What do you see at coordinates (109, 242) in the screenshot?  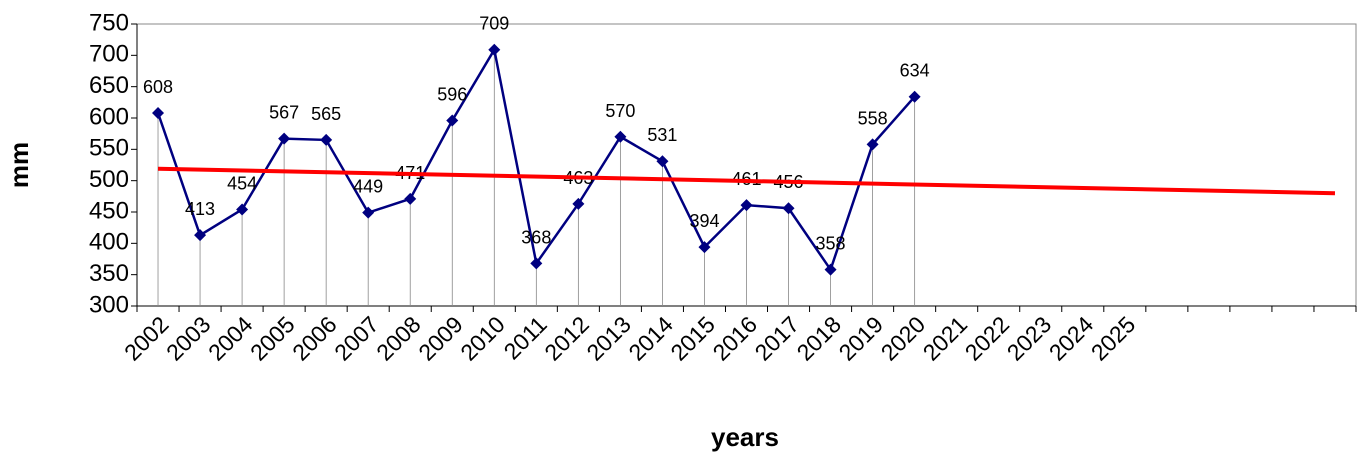 I see `y-tick-label: 400` at bounding box center [109, 242].